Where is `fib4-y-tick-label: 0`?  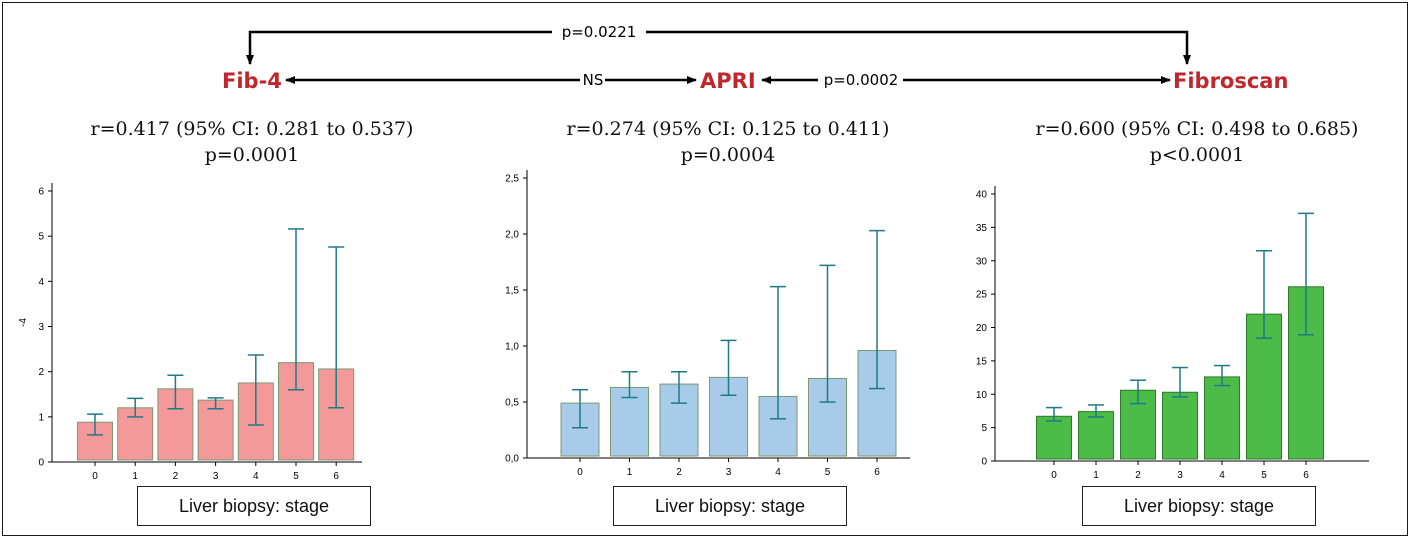 fib4-y-tick-label: 0 is located at coordinates (41, 463).